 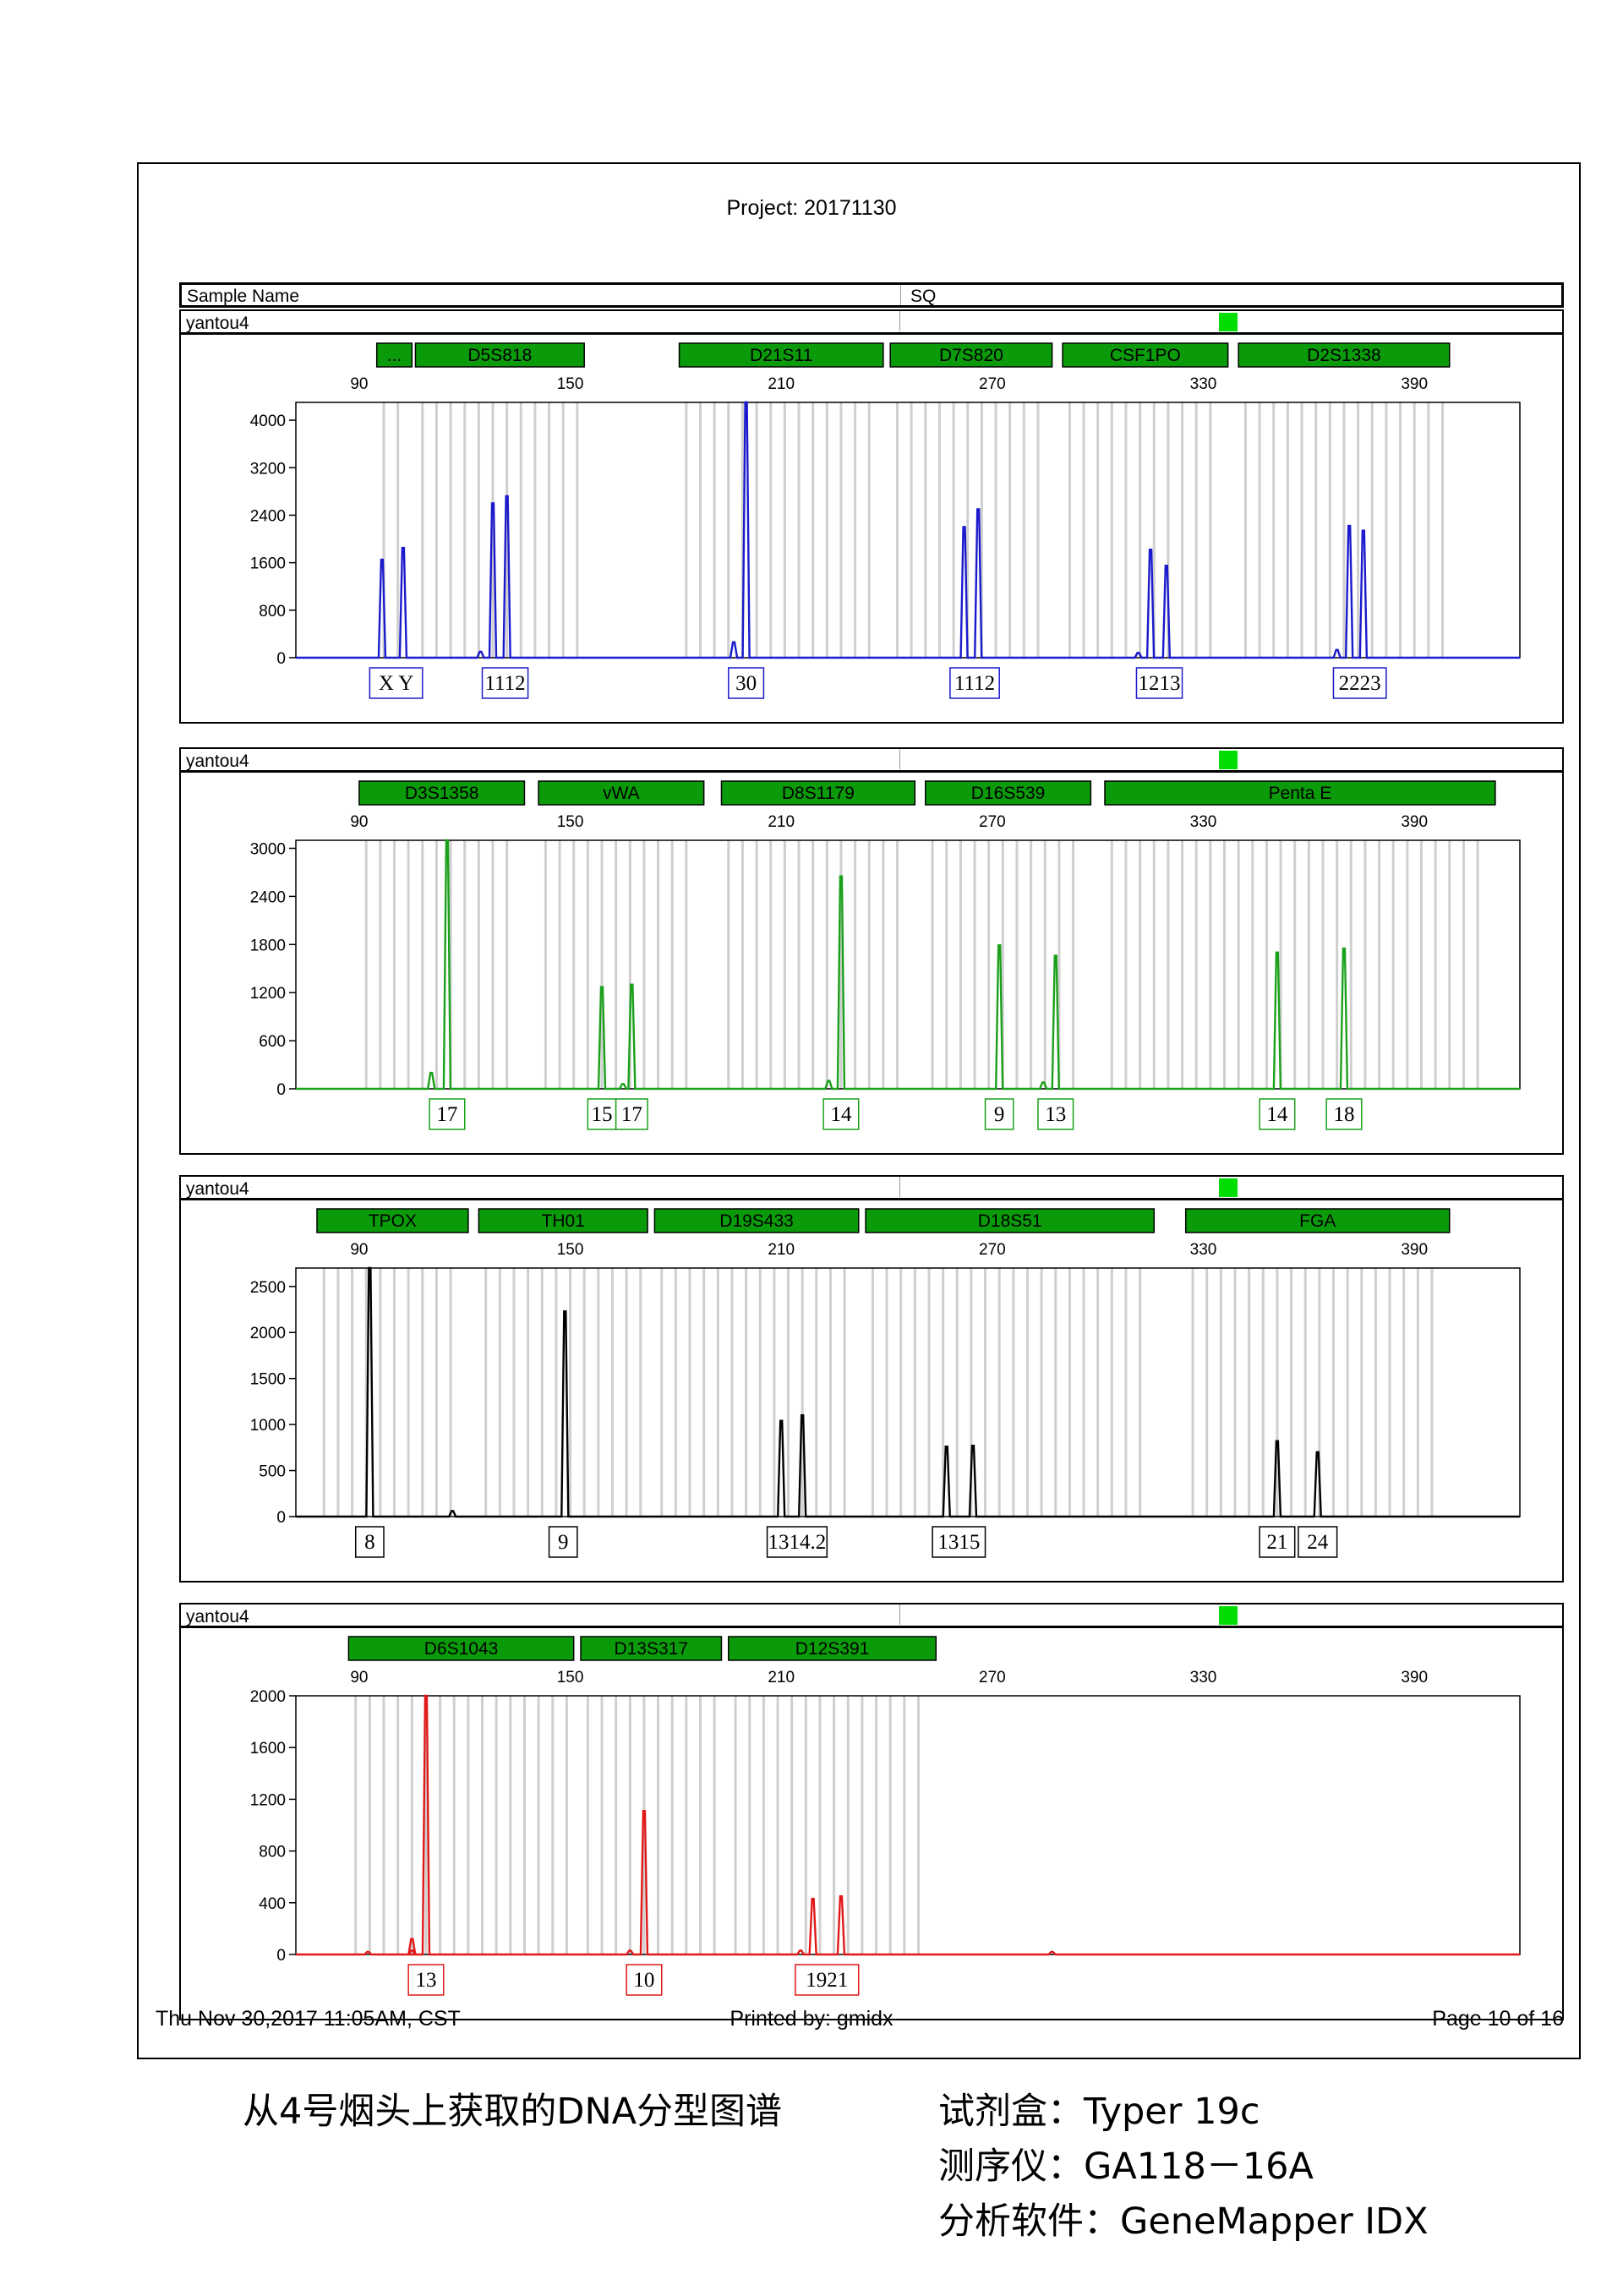 I want to click on caption-title: 从4号烟头上获取的DNA分型图谱, so click(x=513, y=2112).